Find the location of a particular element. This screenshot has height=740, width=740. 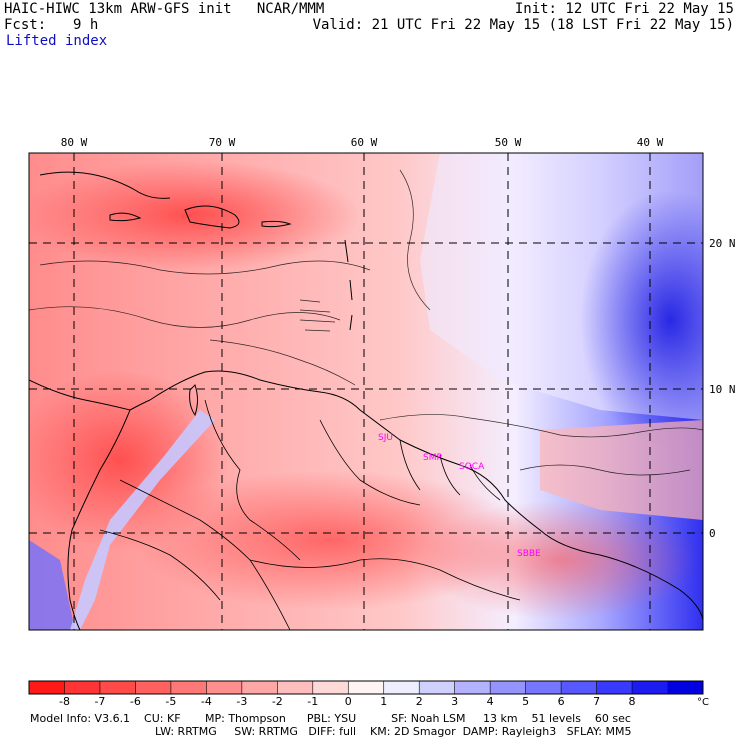

lat-label-20n: 20 N is located at coordinates (722, 243).